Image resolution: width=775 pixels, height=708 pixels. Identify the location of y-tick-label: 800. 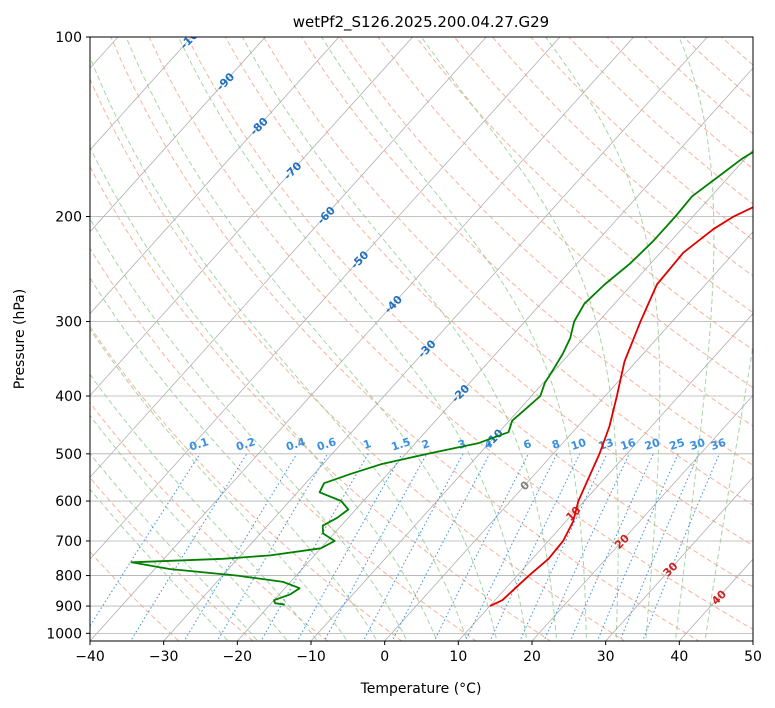
(68, 577).